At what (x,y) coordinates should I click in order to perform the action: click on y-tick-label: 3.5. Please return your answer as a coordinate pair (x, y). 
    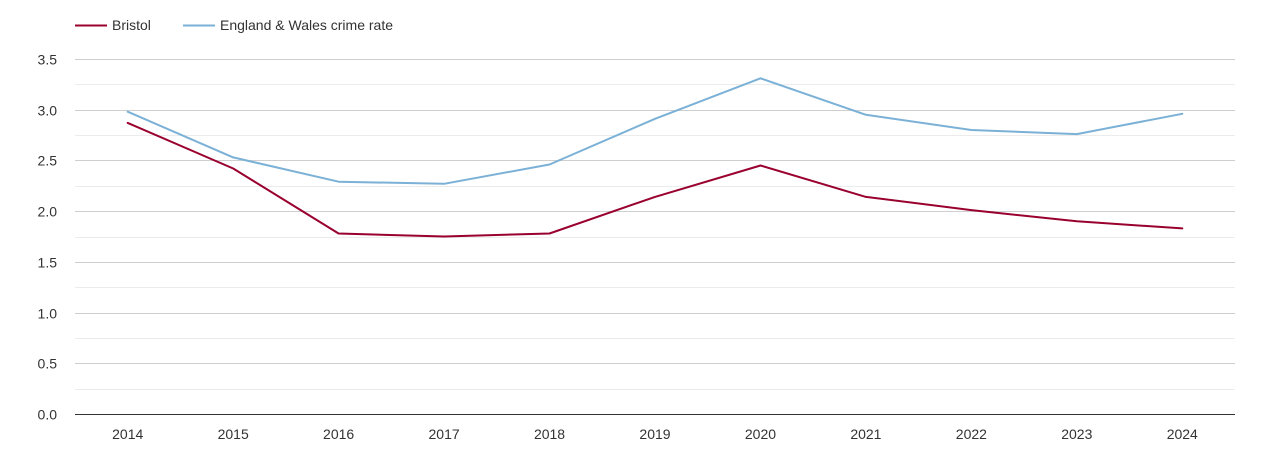
    Looking at the image, I should click on (48, 60).